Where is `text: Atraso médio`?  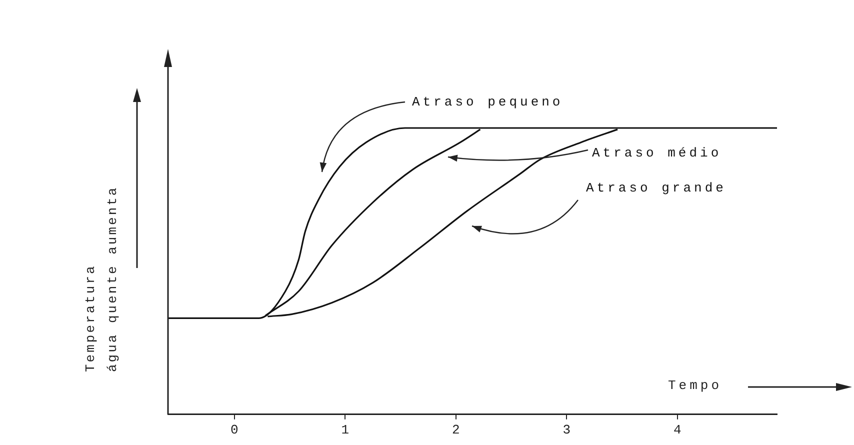 text: Atraso médio is located at coordinates (657, 152).